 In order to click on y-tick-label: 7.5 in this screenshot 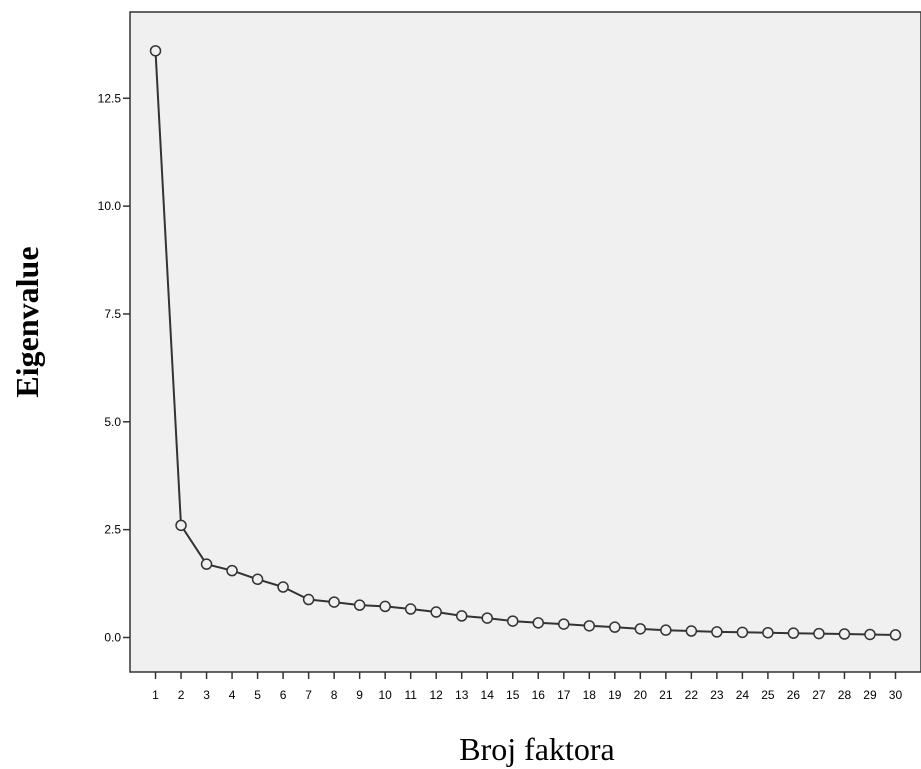, I will do `click(112, 314)`.